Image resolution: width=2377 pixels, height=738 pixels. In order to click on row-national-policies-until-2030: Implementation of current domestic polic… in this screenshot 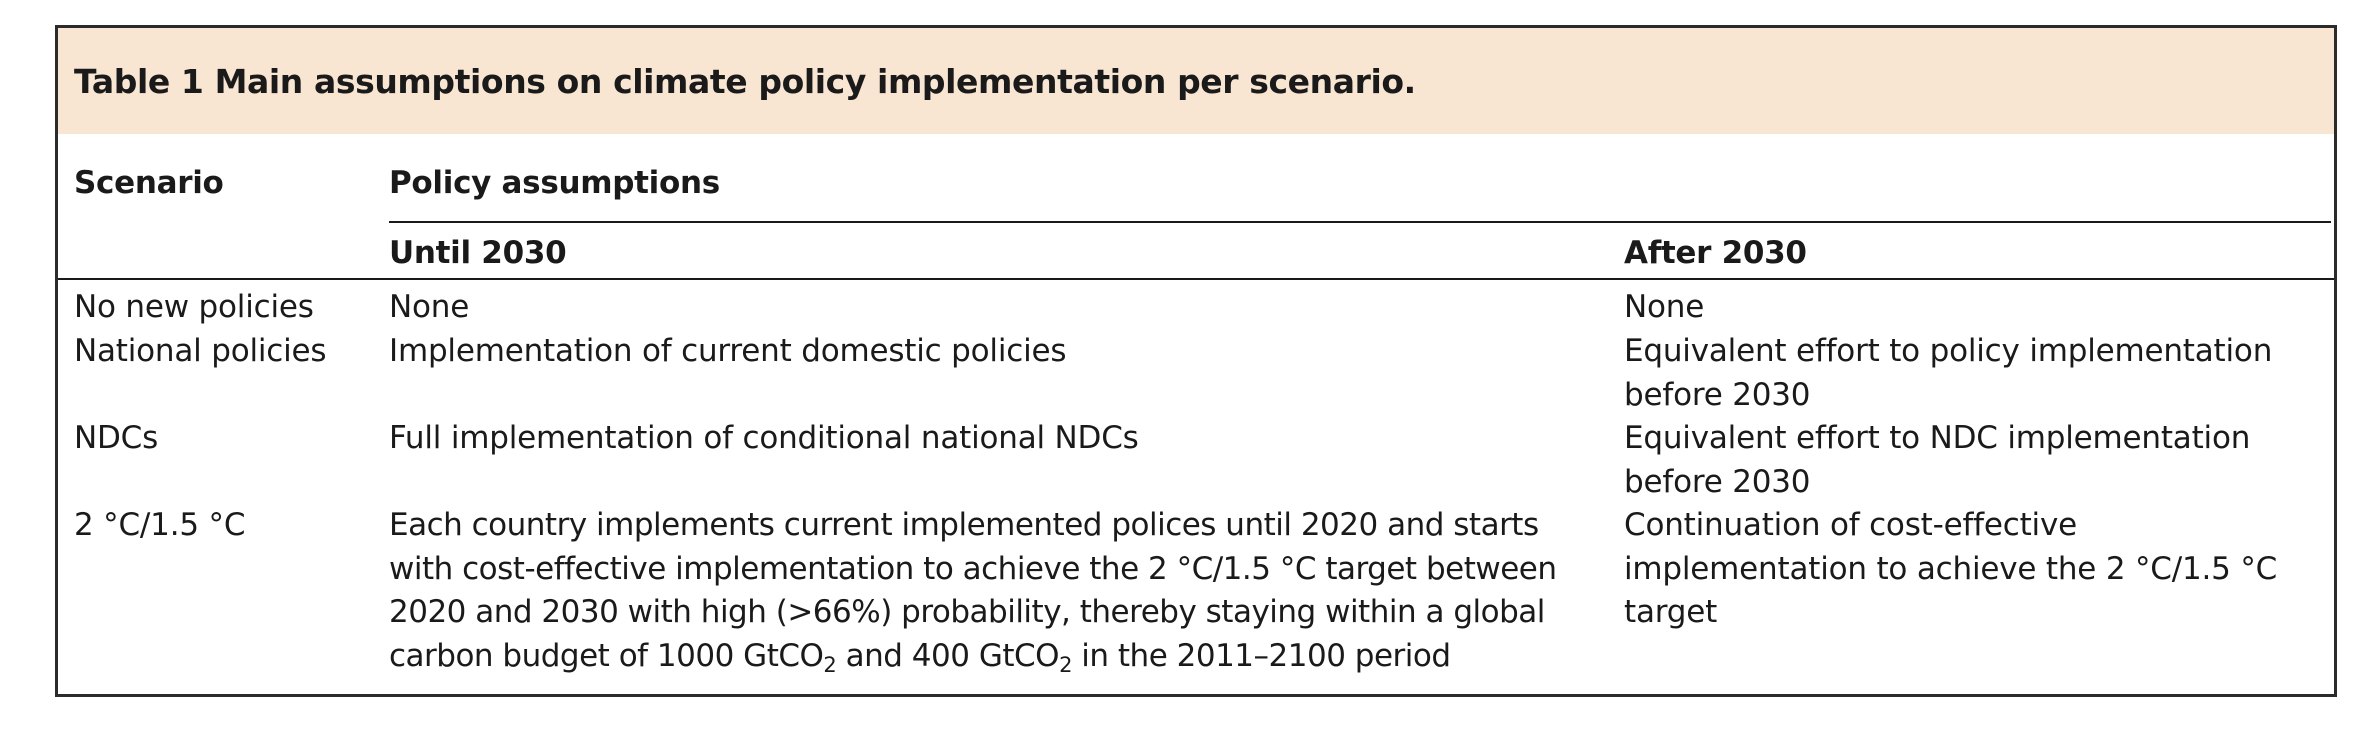, I will do `click(728, 351)`.